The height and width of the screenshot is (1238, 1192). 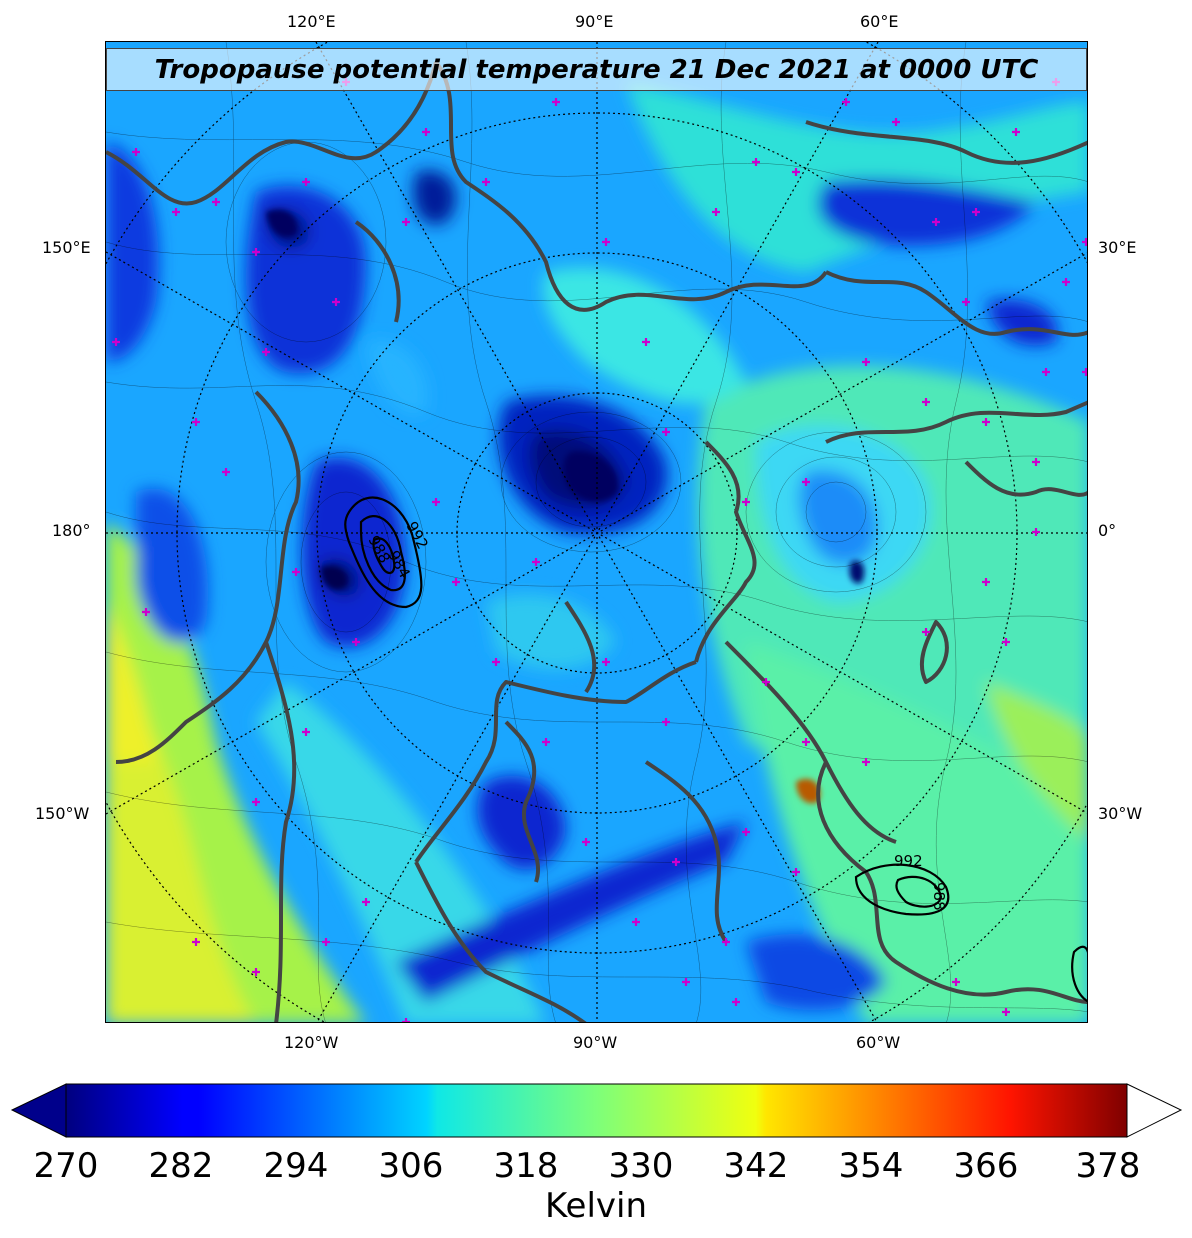 What do you see at coordinates (641, 1166) in the screenshot?
I see `colorbar-tick-330: 330` at bounding box center [641, 1166].